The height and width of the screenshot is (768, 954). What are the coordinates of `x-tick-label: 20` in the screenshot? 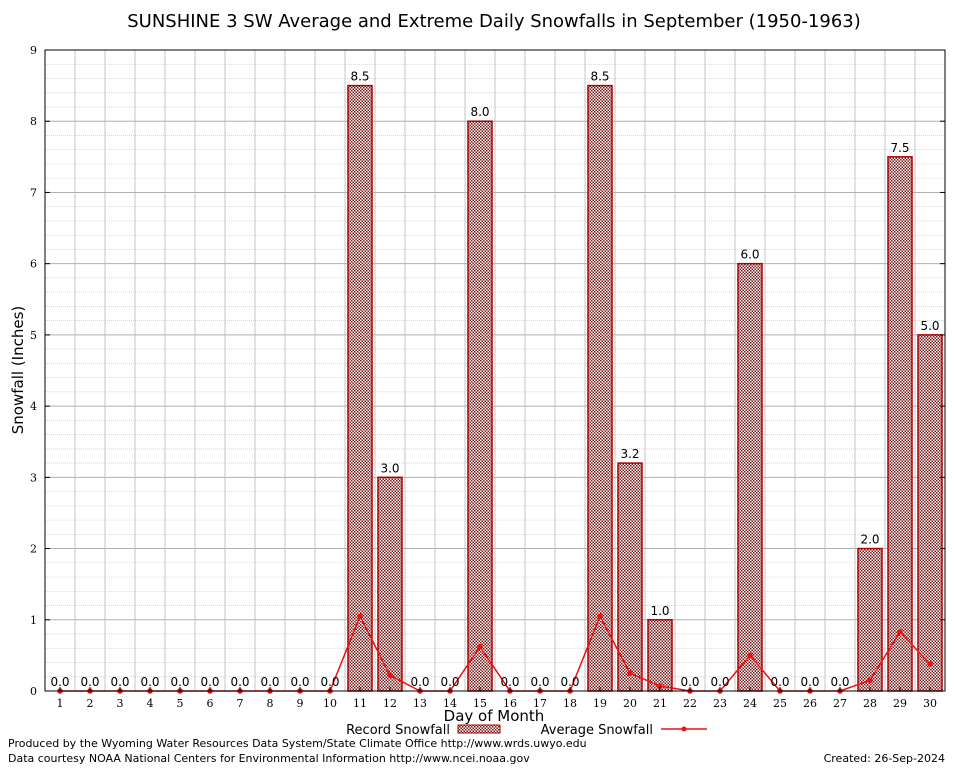 It's located at (630, 703).